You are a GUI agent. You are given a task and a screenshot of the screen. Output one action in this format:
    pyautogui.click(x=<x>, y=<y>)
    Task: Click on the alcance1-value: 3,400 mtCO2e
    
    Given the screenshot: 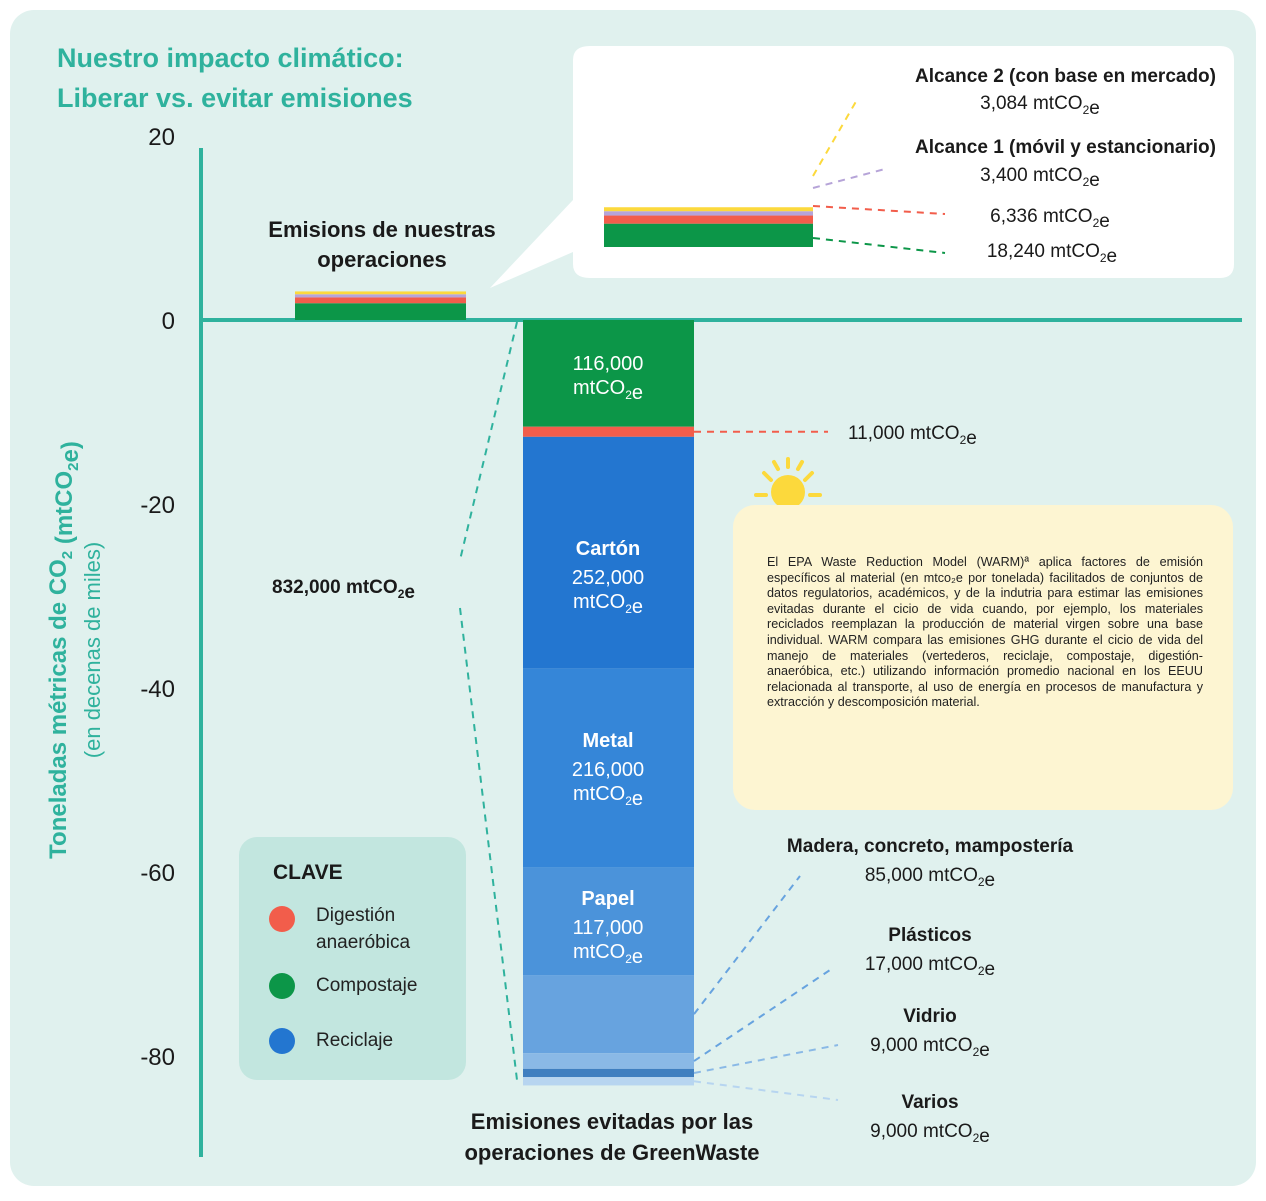 What is the action you would take?
    pyautogui.click(x=1040, y=178)
    